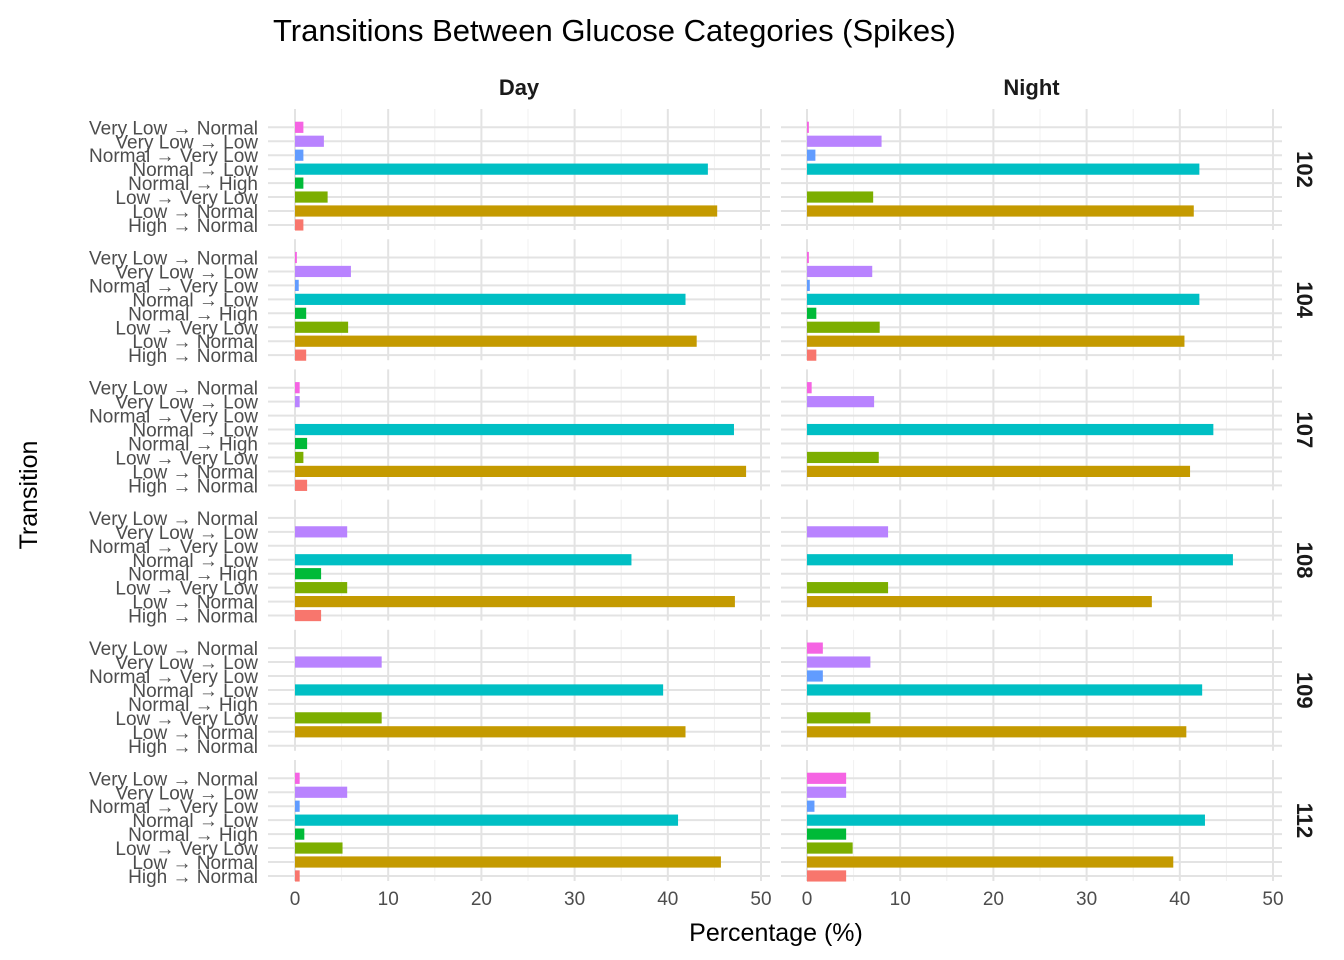  What do you see at coordinates (1304, 560) in the screenshot?
I see `strip-label-108: 108` at bounding box center [1304, 560].